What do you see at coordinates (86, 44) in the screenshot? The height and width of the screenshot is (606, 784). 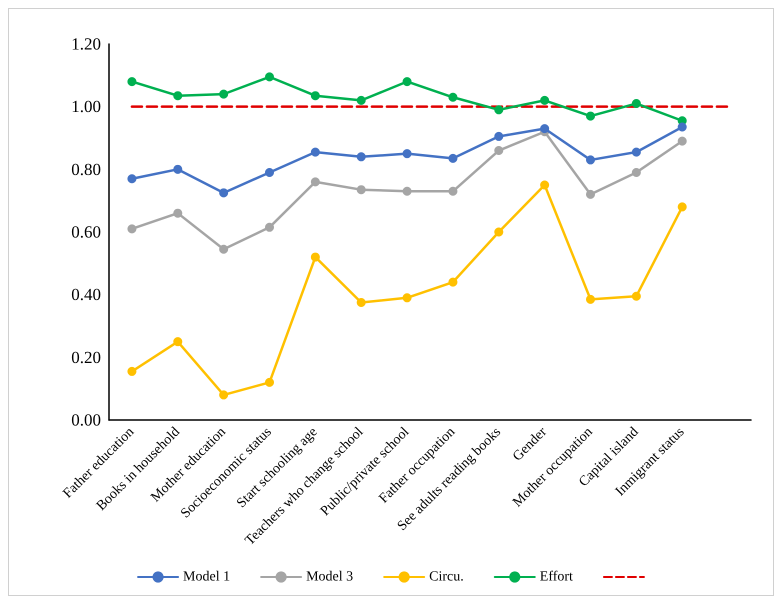 I see `y-tick-label: 1.20` at bounding box center [86, 44].